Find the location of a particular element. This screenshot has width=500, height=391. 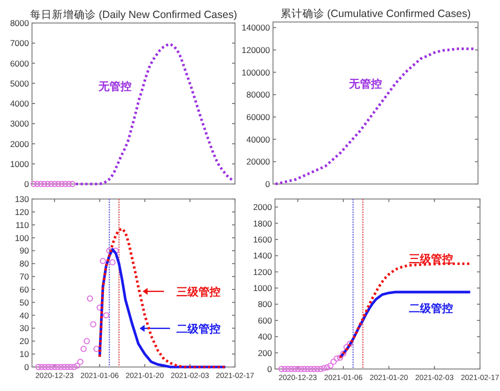

y-tick-label: 7000 is located at coordinates (20, 43).